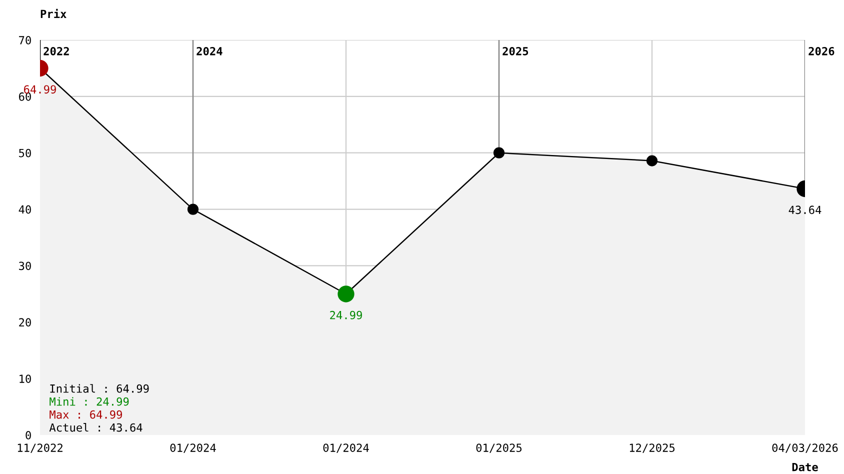  Describe the element at coordinates (821, 51) in the screenshot. I see `ref-line-label: 2026` at that location.